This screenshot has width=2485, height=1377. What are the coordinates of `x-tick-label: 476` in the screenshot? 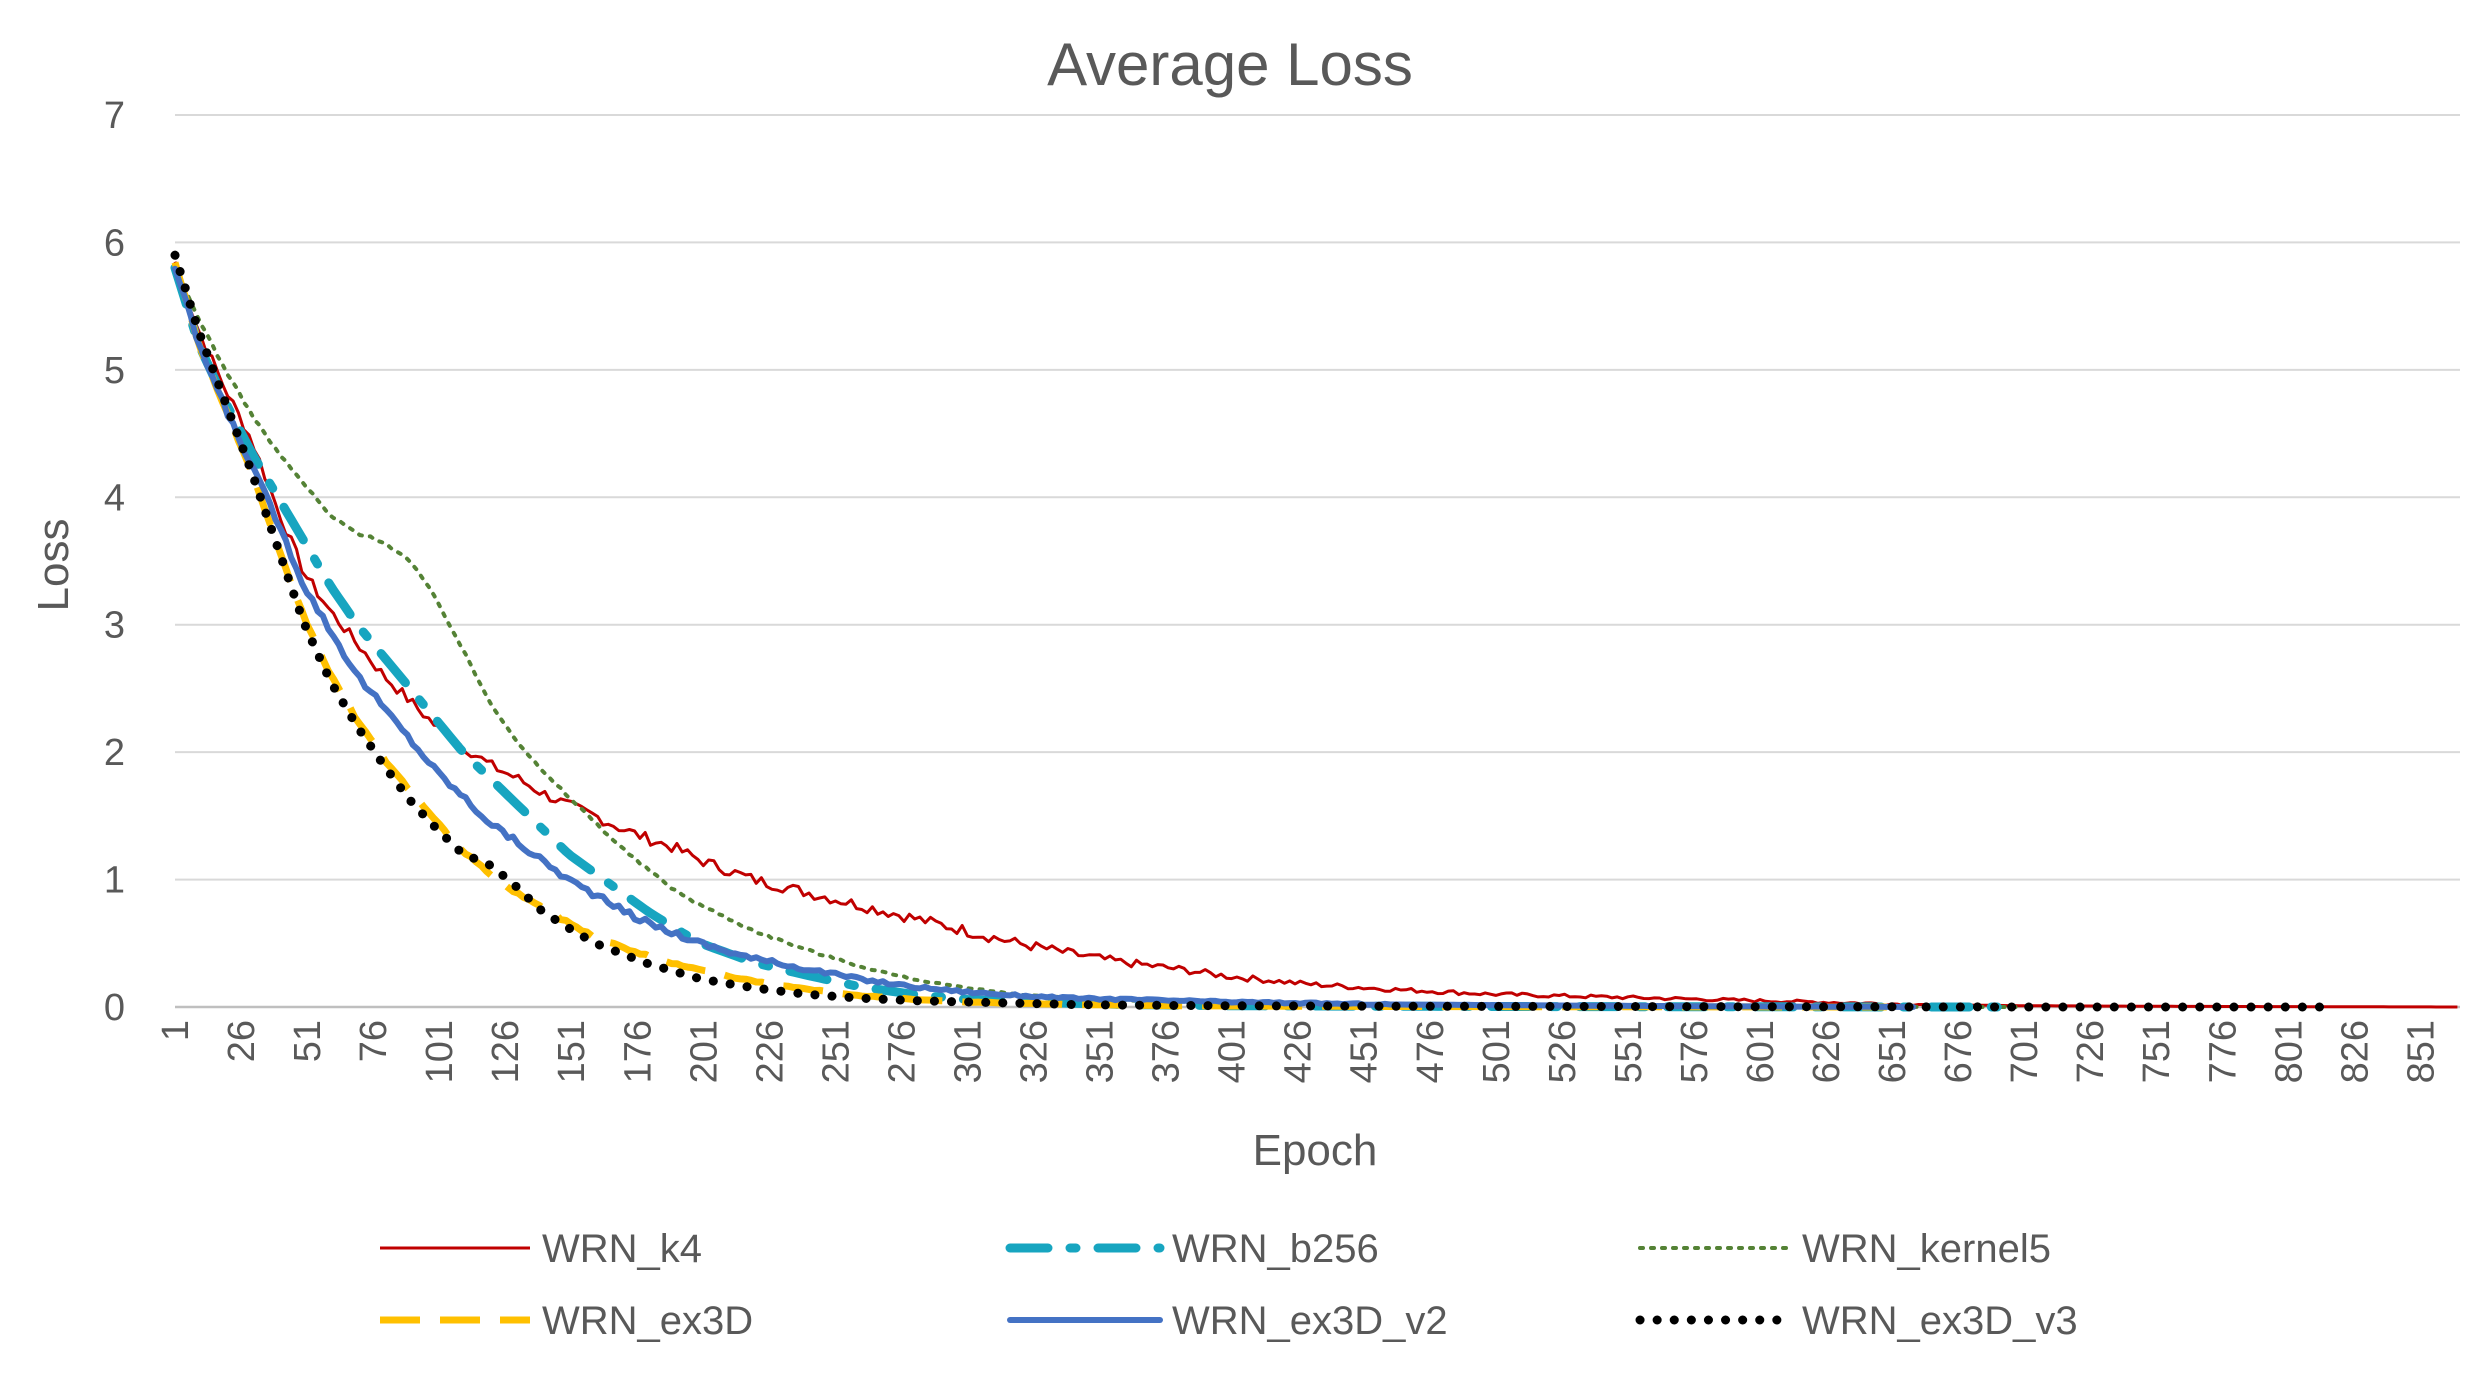 It's located at (1431, 1051).